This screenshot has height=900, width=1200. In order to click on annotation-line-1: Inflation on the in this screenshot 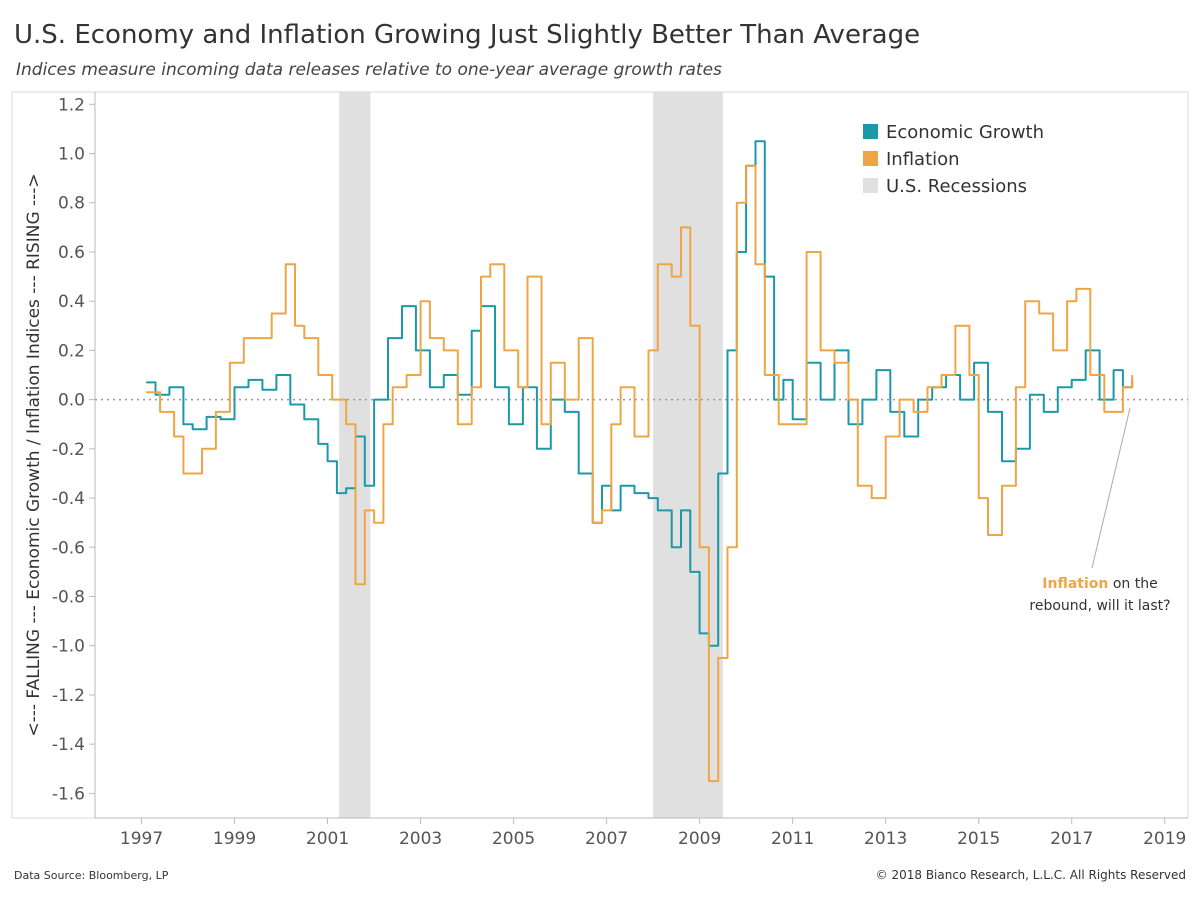, I will do `click(1099, 584)`.